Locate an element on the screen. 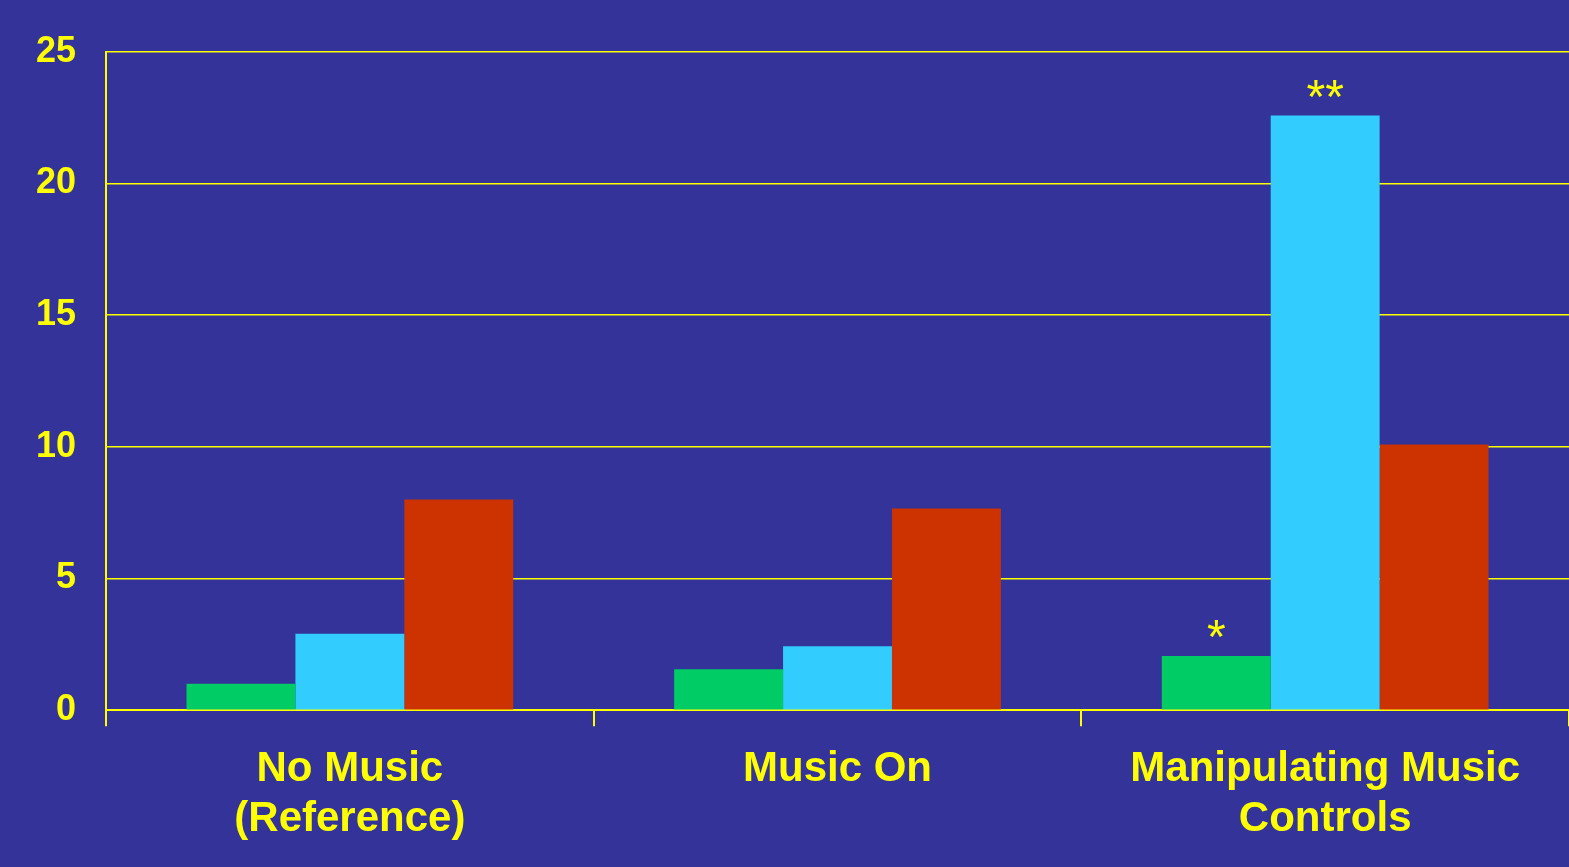 This screenshot has height=867, width=1569. y-tick-label: 15 is located at coordinates (56, 312).